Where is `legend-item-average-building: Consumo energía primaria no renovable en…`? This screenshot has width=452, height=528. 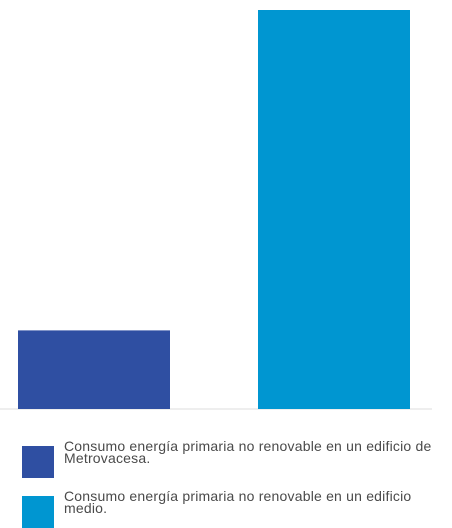 legend-item-average-building: Consumo energía primaria no renovable en… is located at coordinates (232, 508).